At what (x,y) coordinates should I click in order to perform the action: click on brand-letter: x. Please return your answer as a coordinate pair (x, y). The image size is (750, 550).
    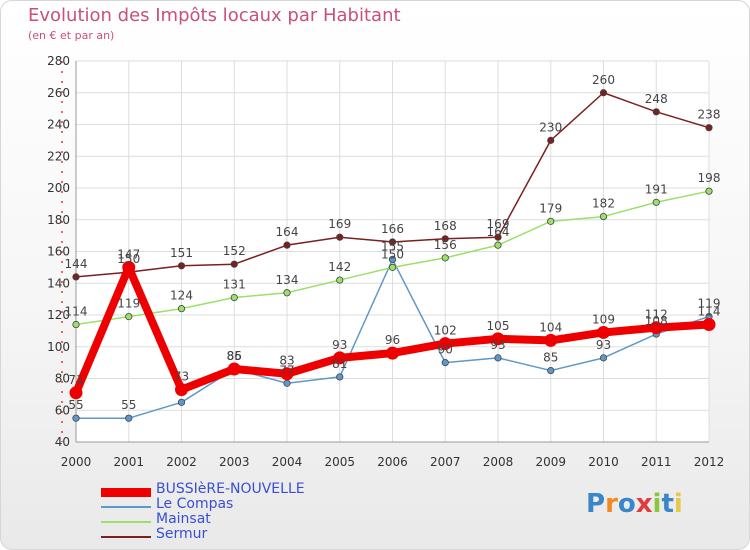
    Looking at the image, I should click on (644, 504).